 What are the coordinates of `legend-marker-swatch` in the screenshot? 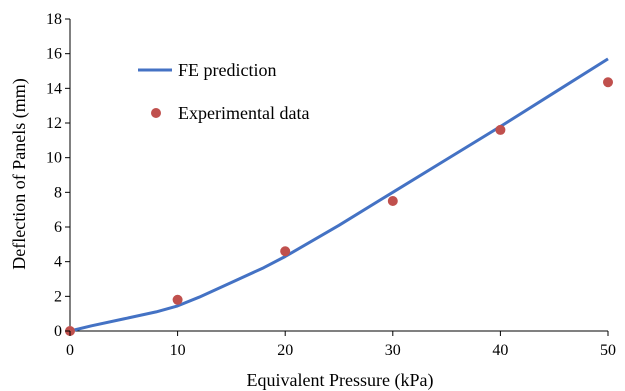 It's located at (156, 113).